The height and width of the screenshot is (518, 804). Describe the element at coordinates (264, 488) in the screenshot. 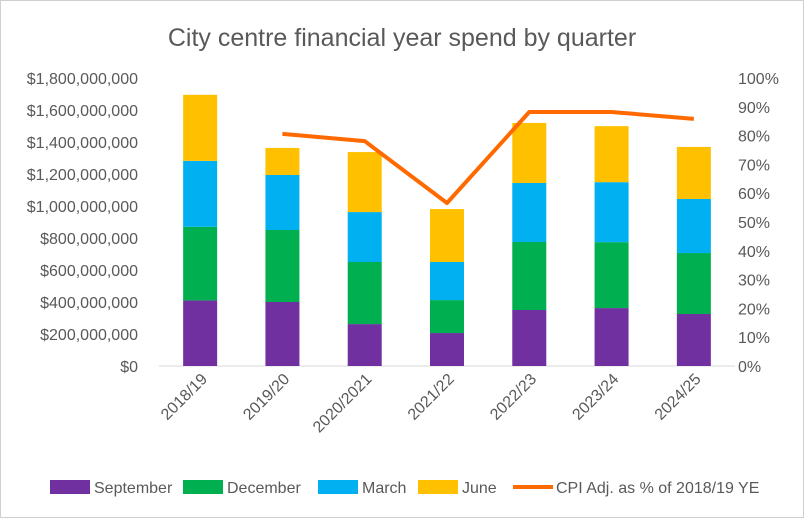

I see `legend-label: December` at that location.